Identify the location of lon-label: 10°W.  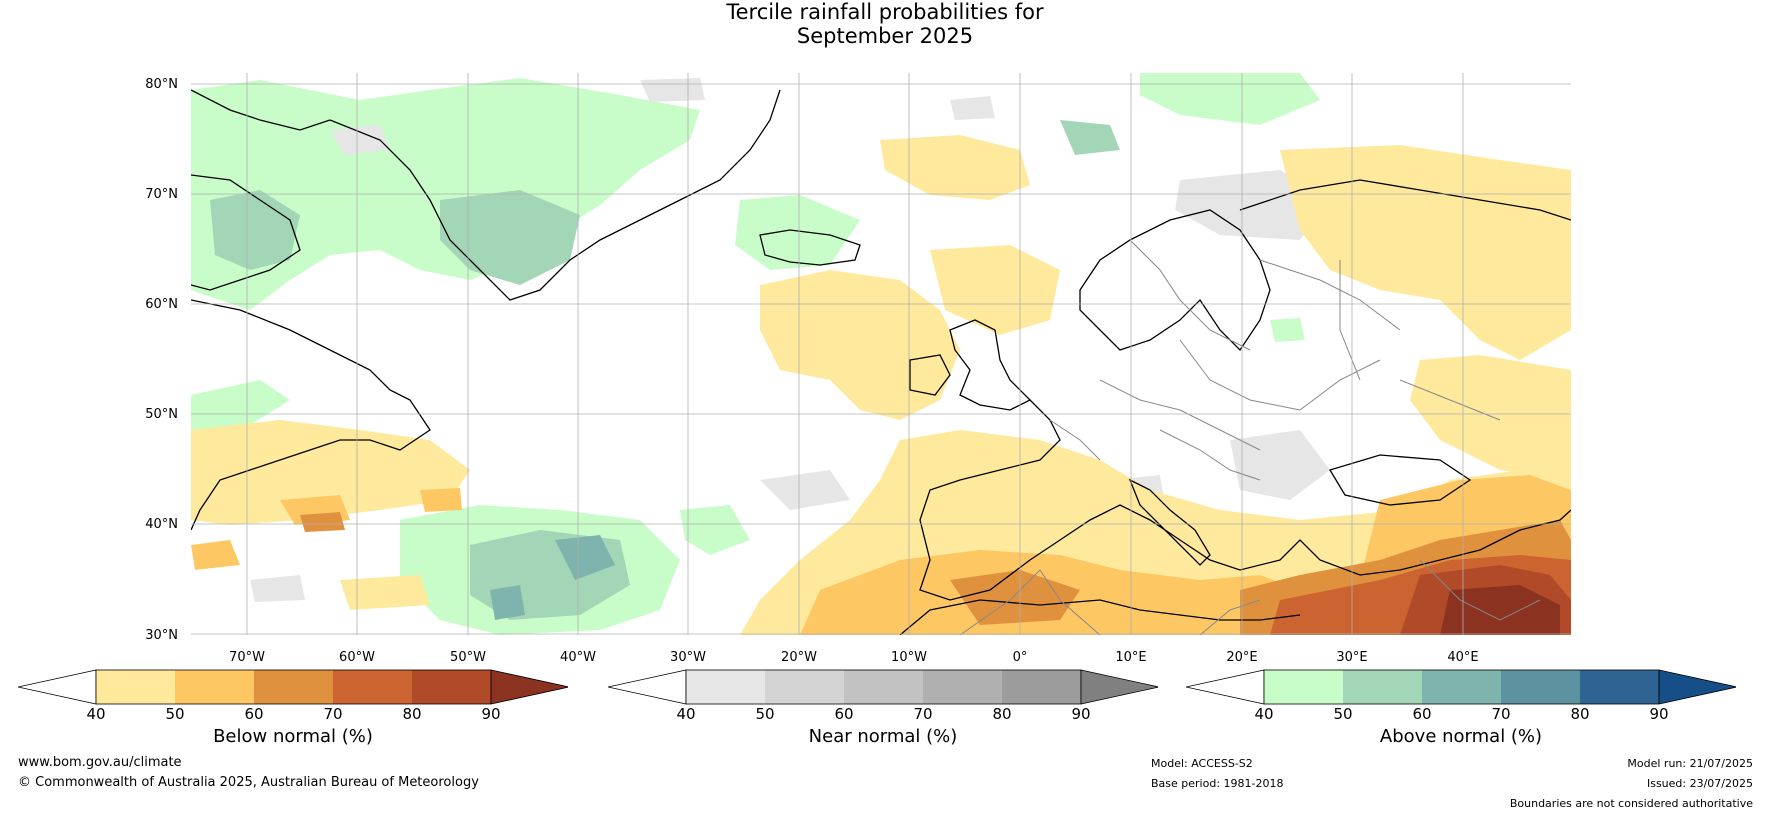
(909, 657).